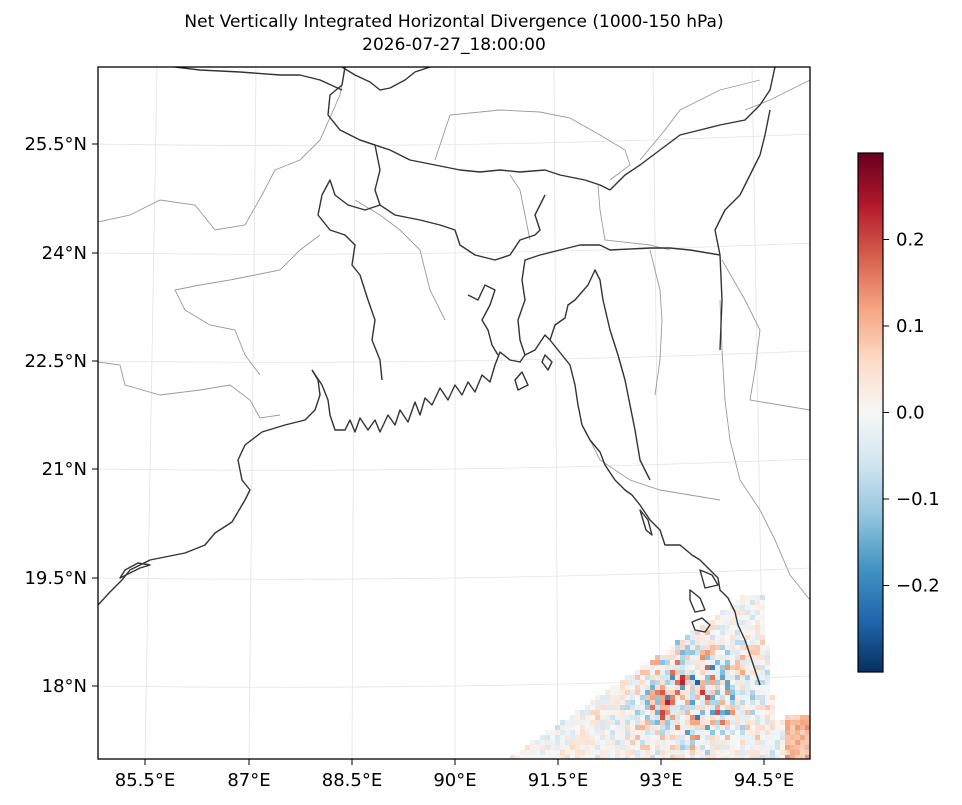 Image resolution: width=962 pixels, height=805 pixels. What do you see at coordinates (55, 361) in the screenshot?
I see `lat-tick-label: 22.5°N` at bounding box center [55, 361].